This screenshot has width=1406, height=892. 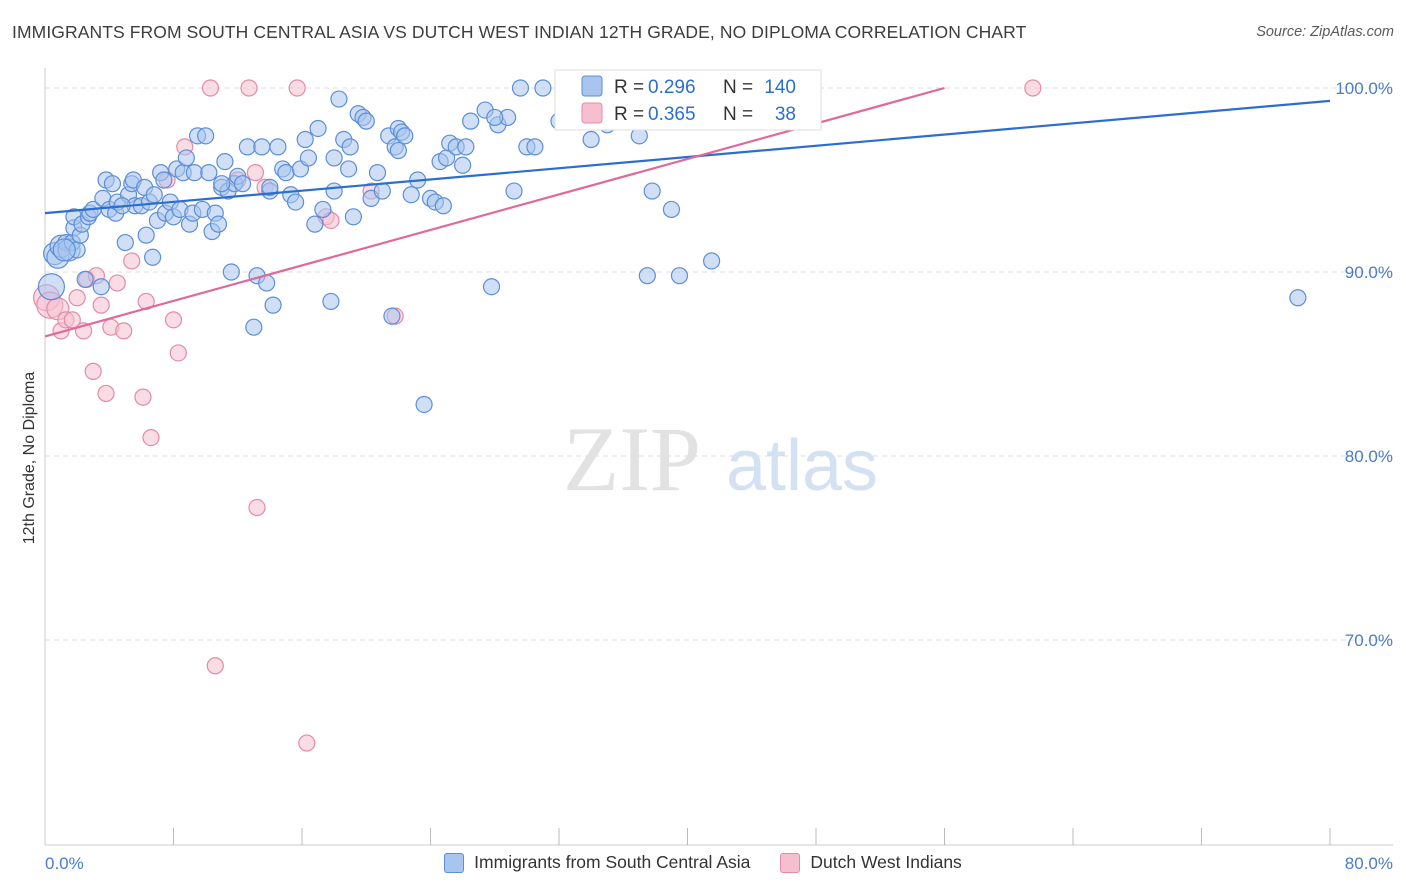 I want to click on legend-r-label-2: R =, so click(x=629, y=114).